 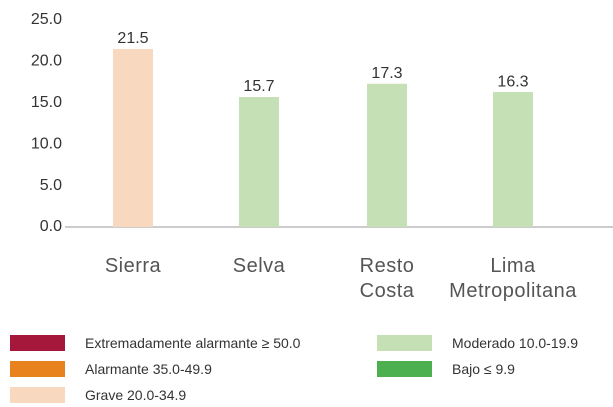 I want to click on data-label: 17.3, so click(x=386, y=73).